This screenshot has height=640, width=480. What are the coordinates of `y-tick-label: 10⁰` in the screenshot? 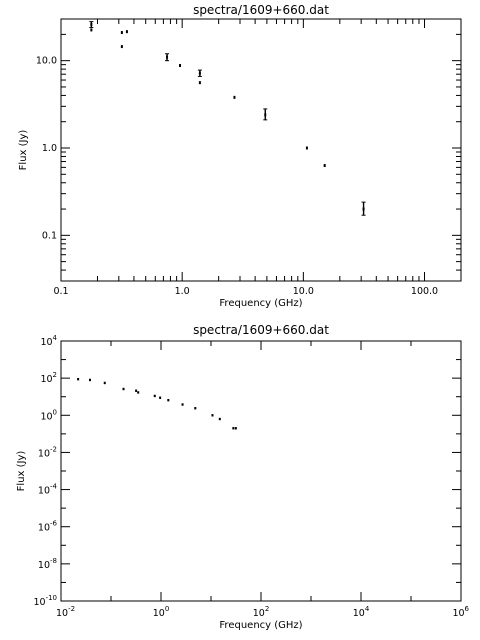 It's located at (48, 415).